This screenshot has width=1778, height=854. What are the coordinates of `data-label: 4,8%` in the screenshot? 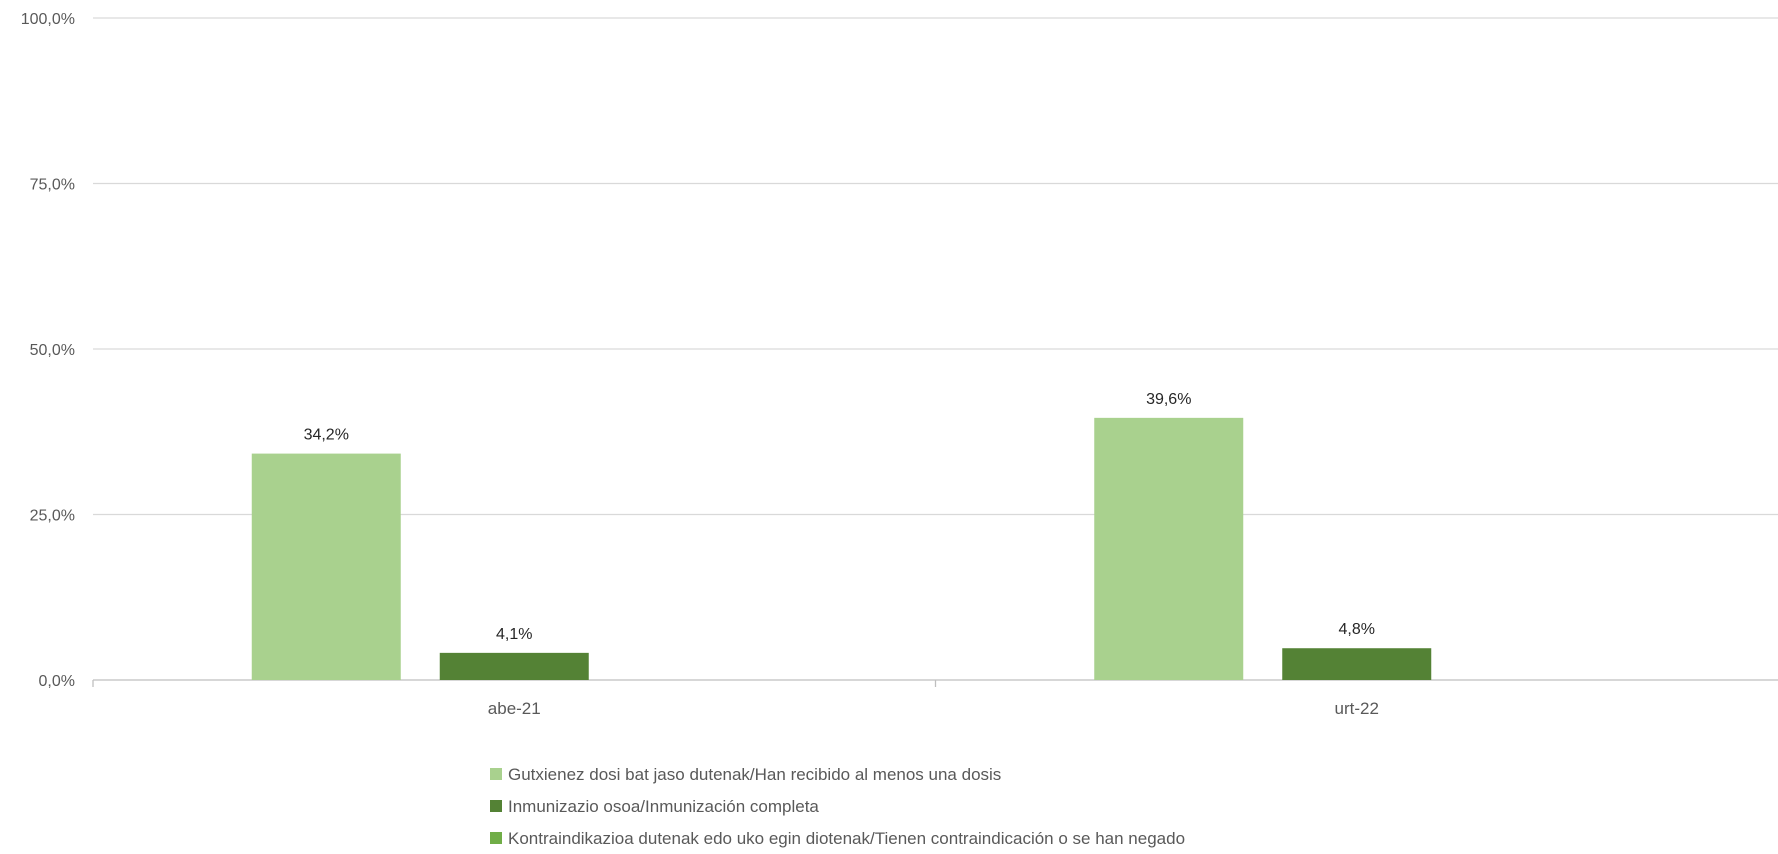 It's located at (1357, 629).